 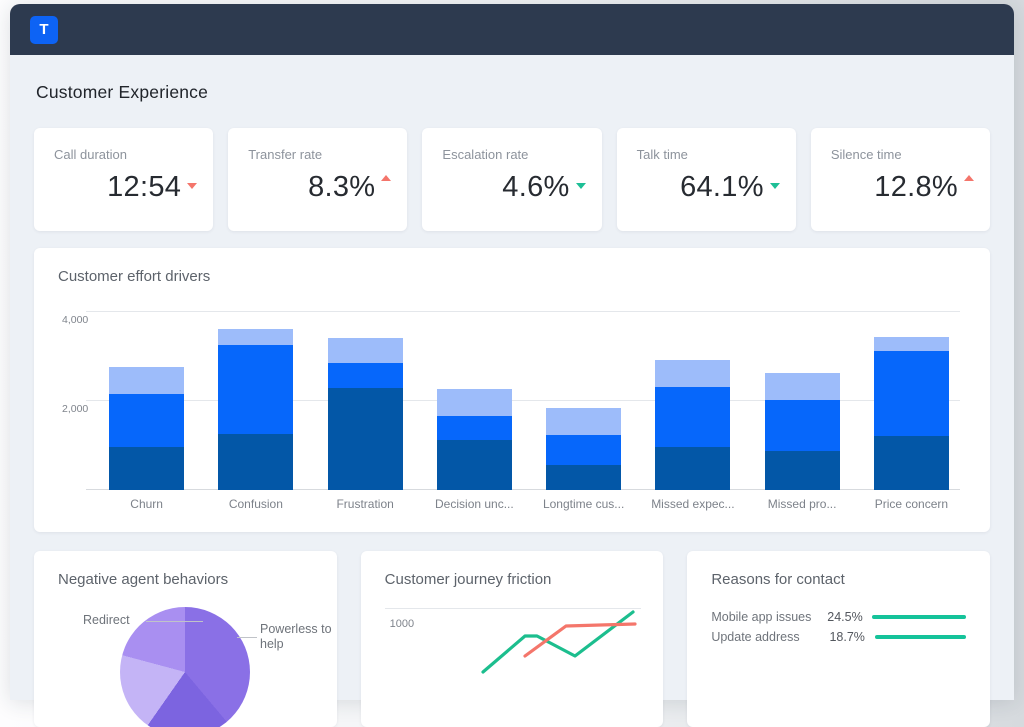 What do you see at coordinates (90, 154) in the screenshot?
I see `kpi-label: Call duration` at bounding box center [90, 154].